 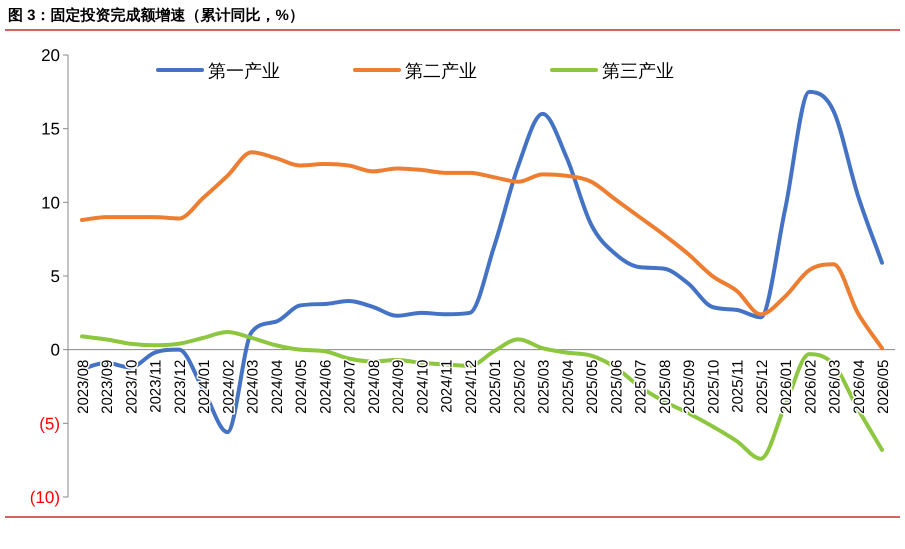 I want to click on x-tick-label: 2024/05, so click(x=301, y=387).